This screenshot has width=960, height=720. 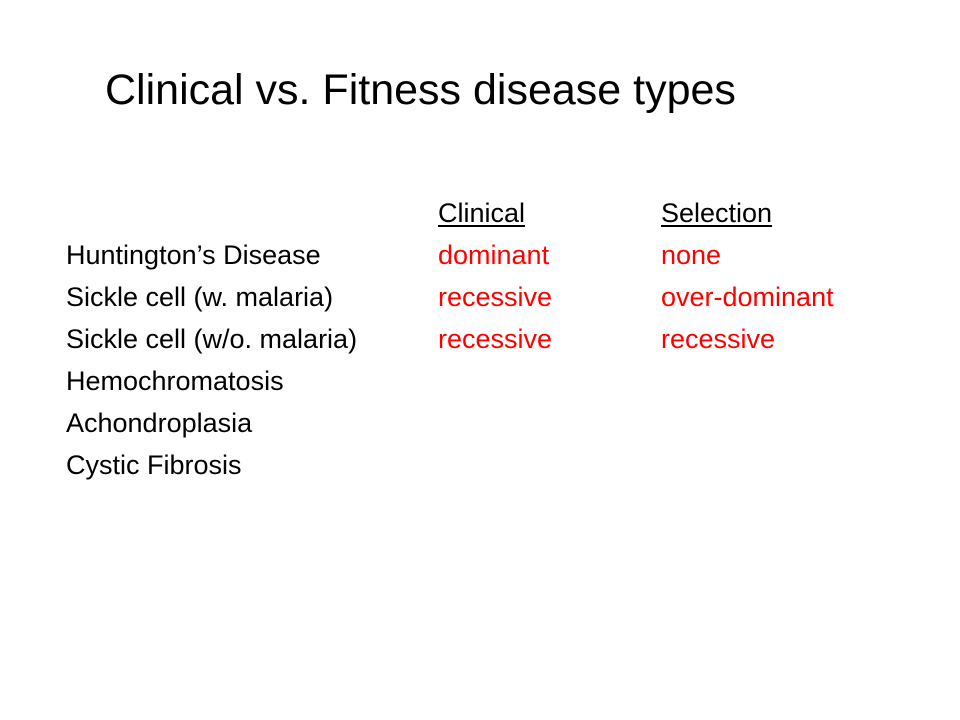 I want to click on disease-name: Huntington’s Disease, so click(x=193, y=255).